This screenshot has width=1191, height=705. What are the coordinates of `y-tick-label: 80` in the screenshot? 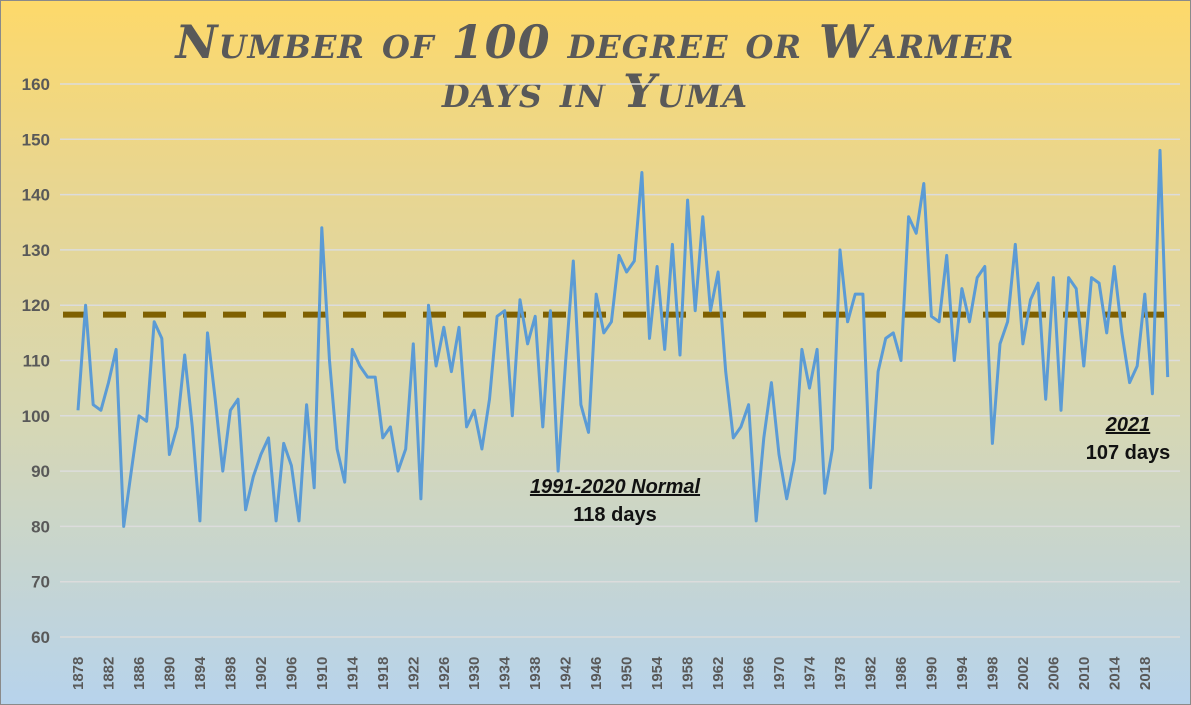 It's located at (40, 526).